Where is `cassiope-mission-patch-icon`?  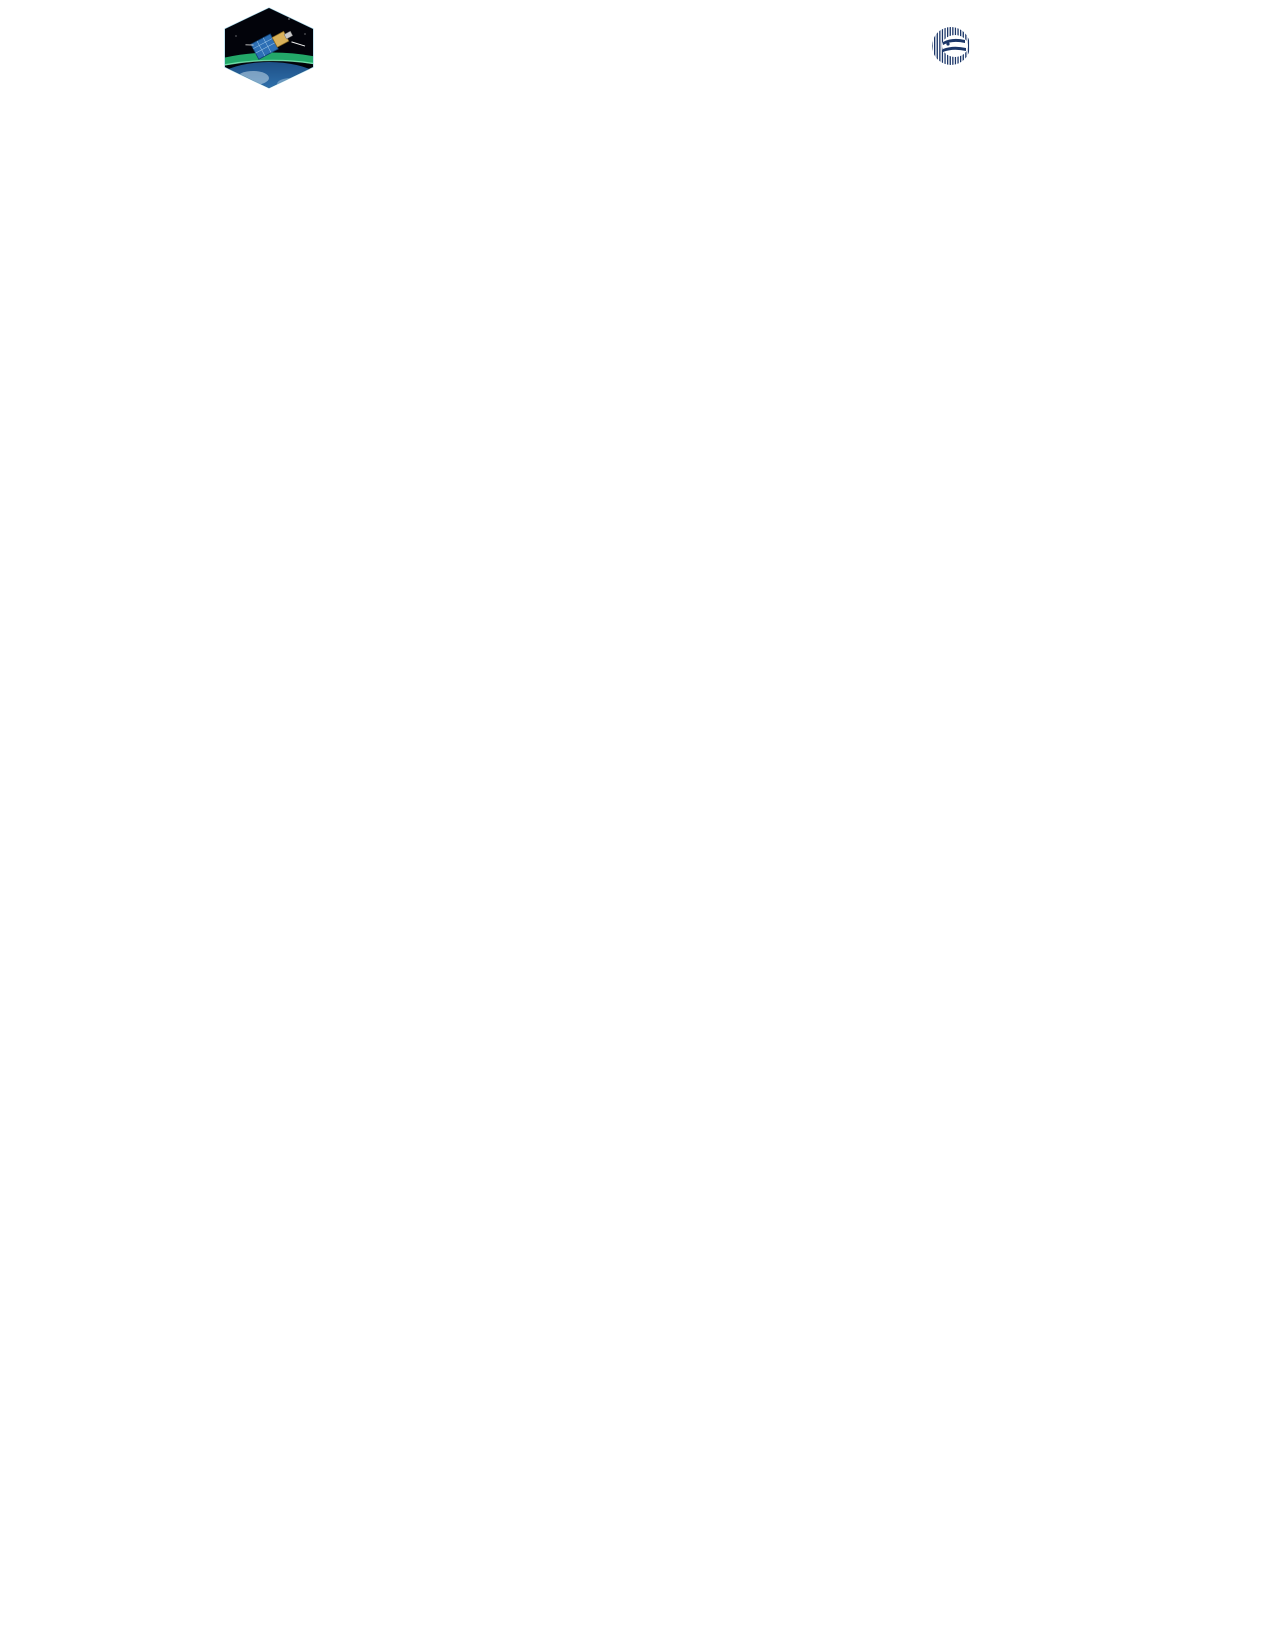 cassiope-mission-patch-icon is located at coordinates (269, 48).